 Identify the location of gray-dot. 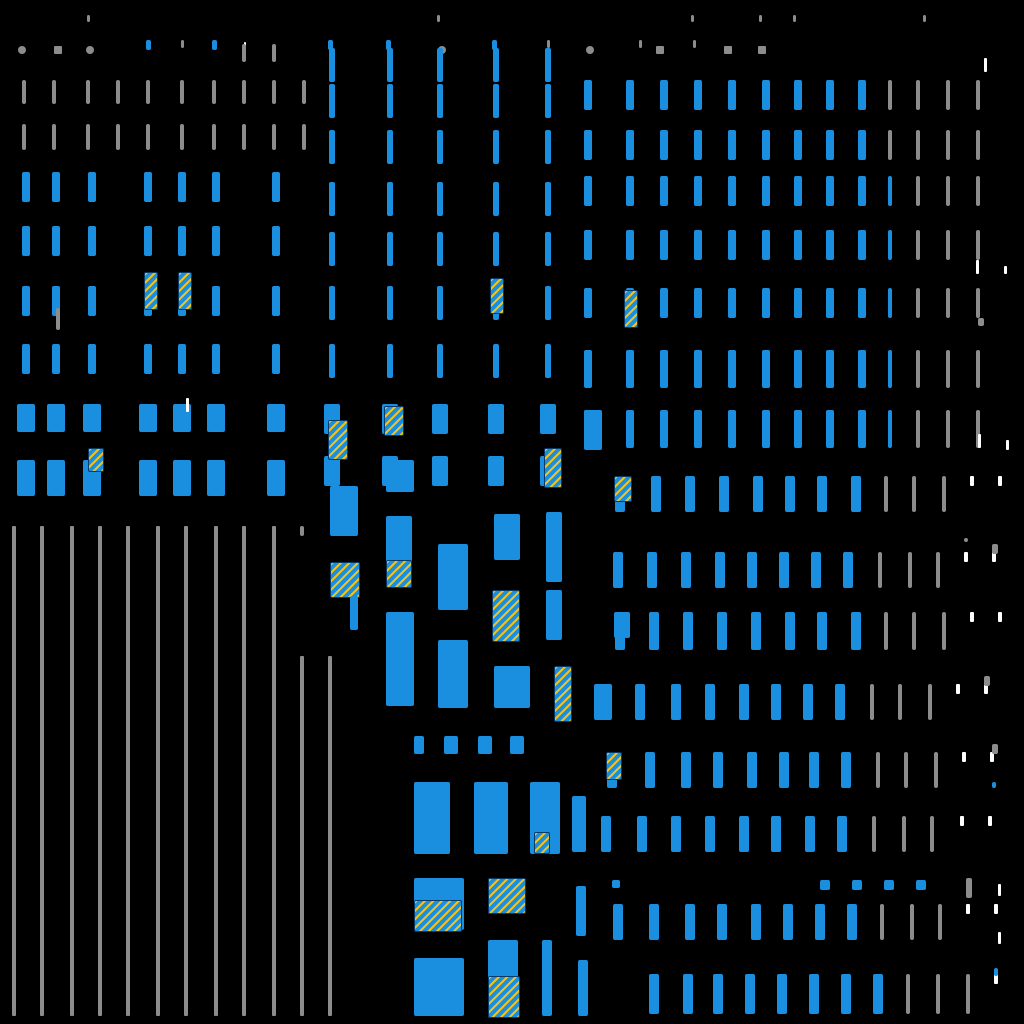
(590, 50).